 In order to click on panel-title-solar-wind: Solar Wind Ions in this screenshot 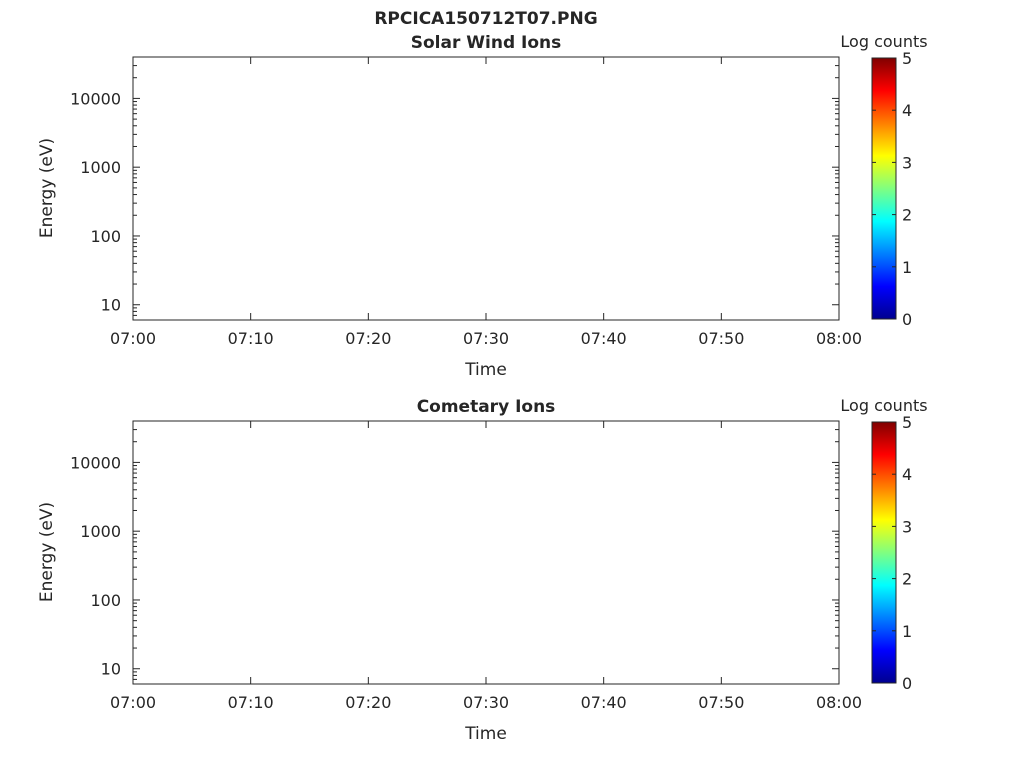, I will do `click(486, 43)`.